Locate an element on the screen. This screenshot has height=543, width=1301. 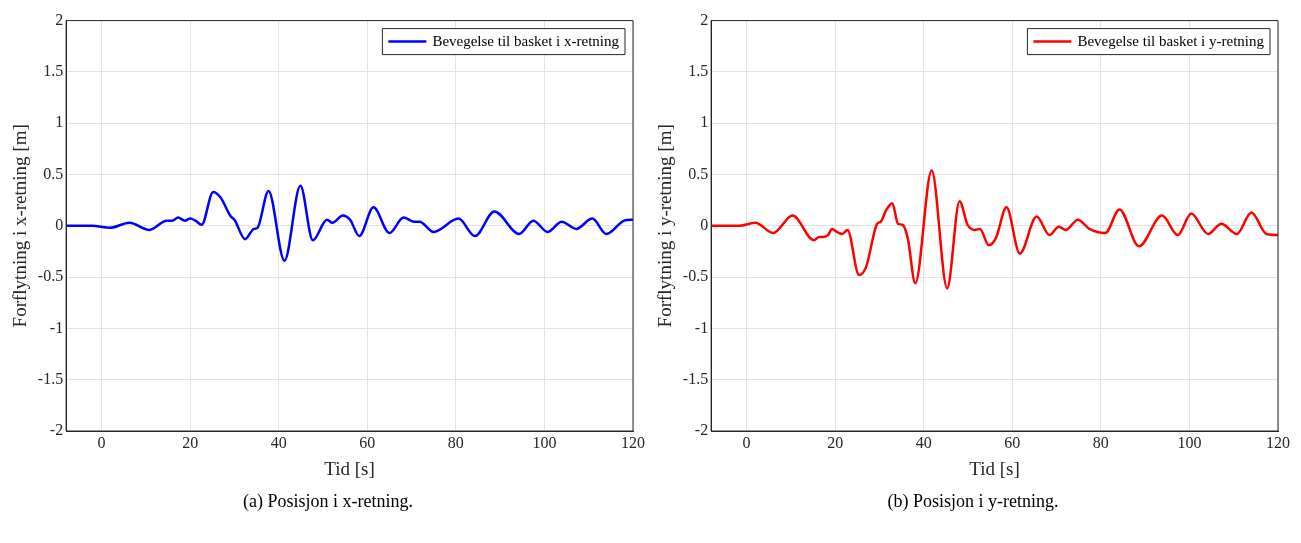
y-axis-title: Forflytning i x-retning [m] is located at coordinates (20, 226).